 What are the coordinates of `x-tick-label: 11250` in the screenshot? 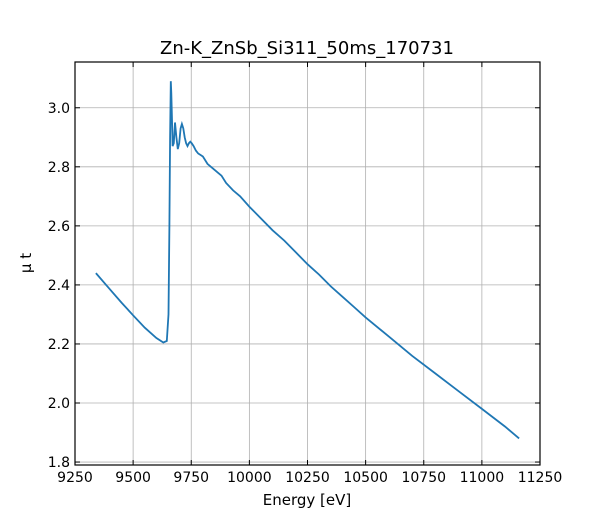 It's located at (540, 478).